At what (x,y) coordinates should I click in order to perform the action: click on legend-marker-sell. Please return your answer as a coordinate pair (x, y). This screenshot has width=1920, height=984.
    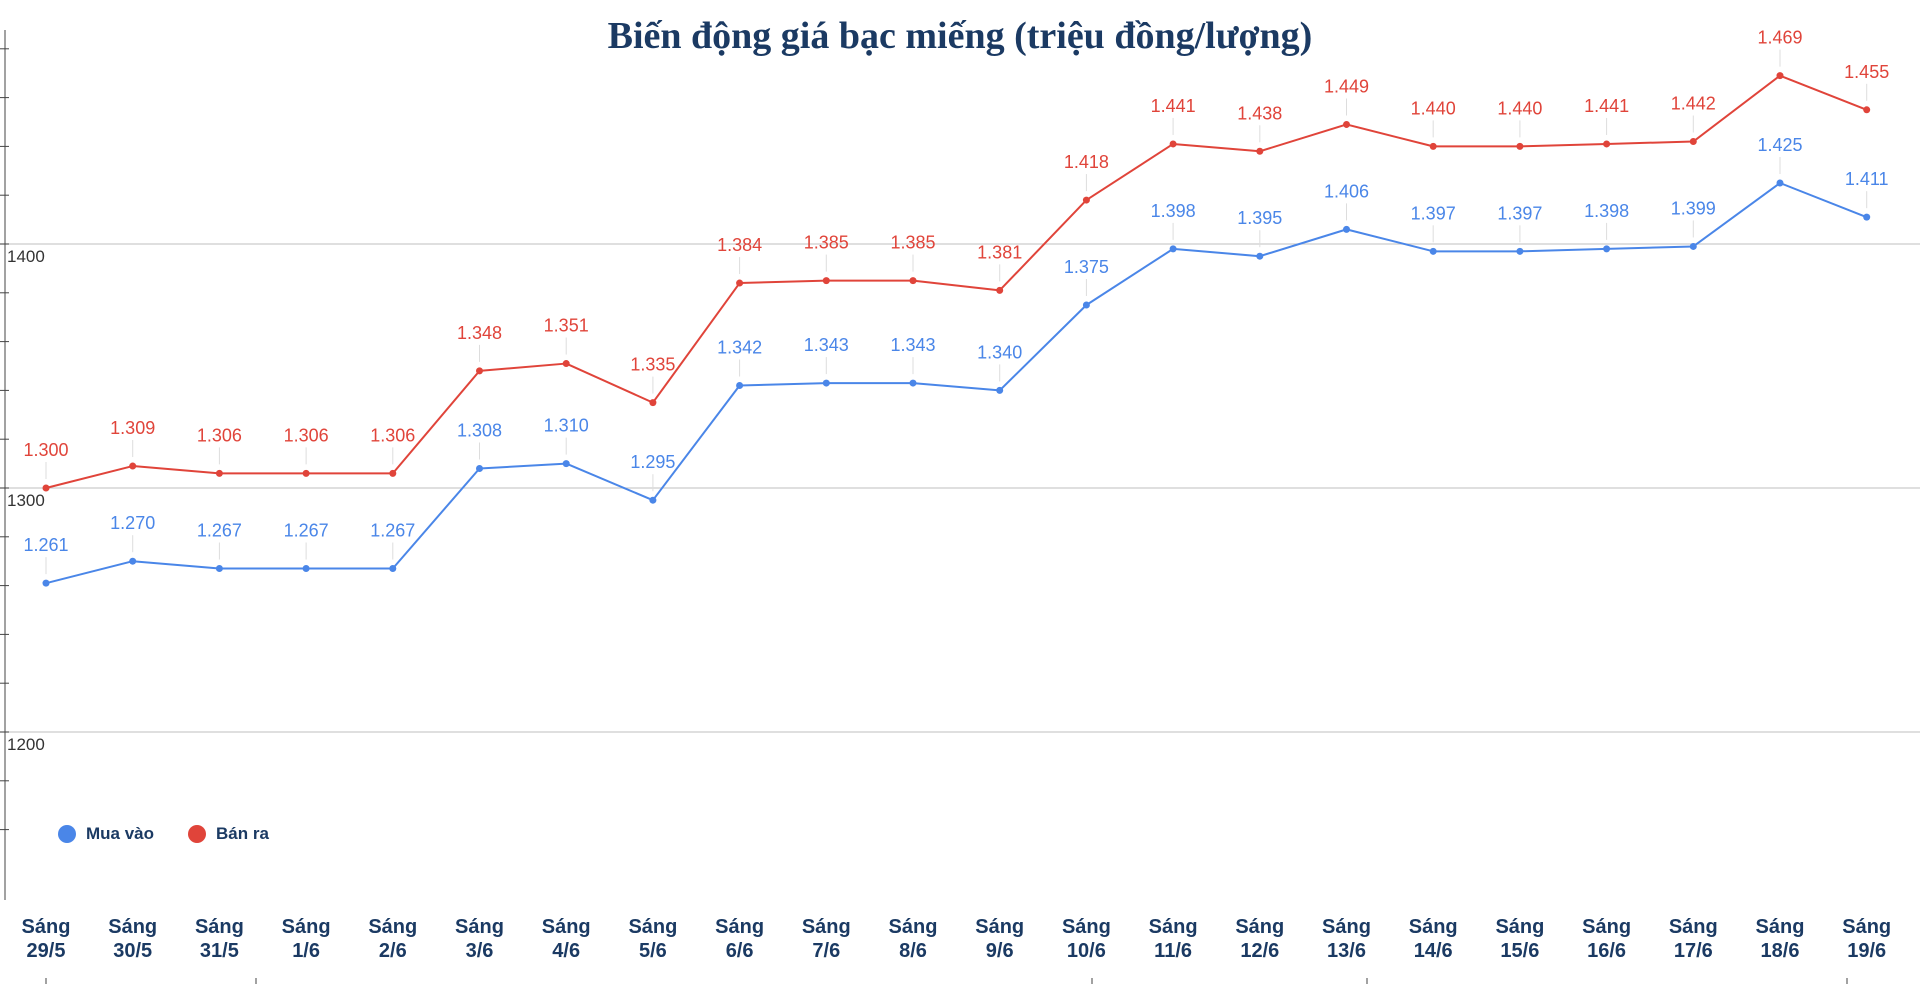
    Looking at the image, I should click on (197, 834).